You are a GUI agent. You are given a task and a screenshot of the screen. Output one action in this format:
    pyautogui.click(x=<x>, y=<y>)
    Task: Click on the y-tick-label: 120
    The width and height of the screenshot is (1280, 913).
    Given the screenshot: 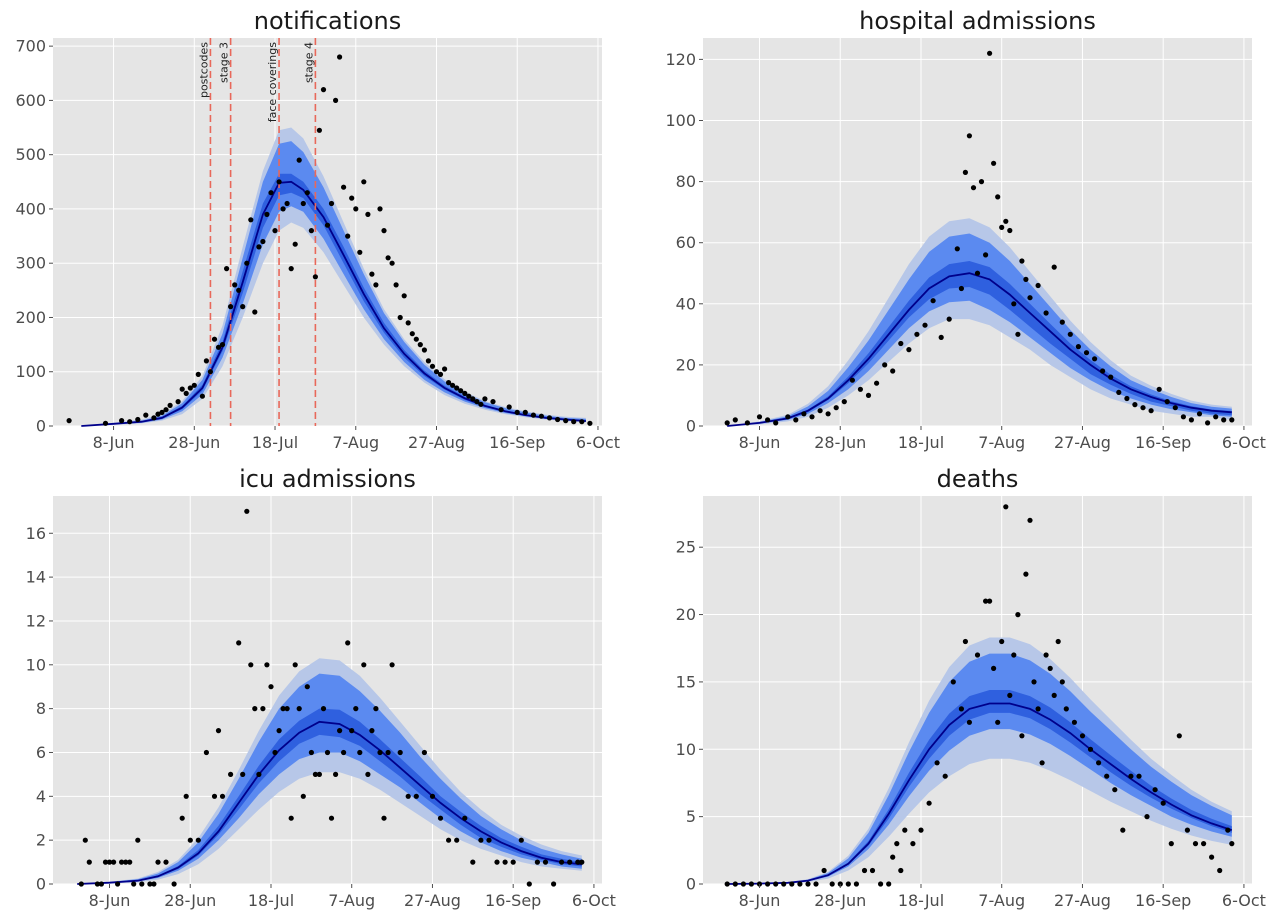 What is the action you would take?
    pyautogui.click(x=680, y=59)
    